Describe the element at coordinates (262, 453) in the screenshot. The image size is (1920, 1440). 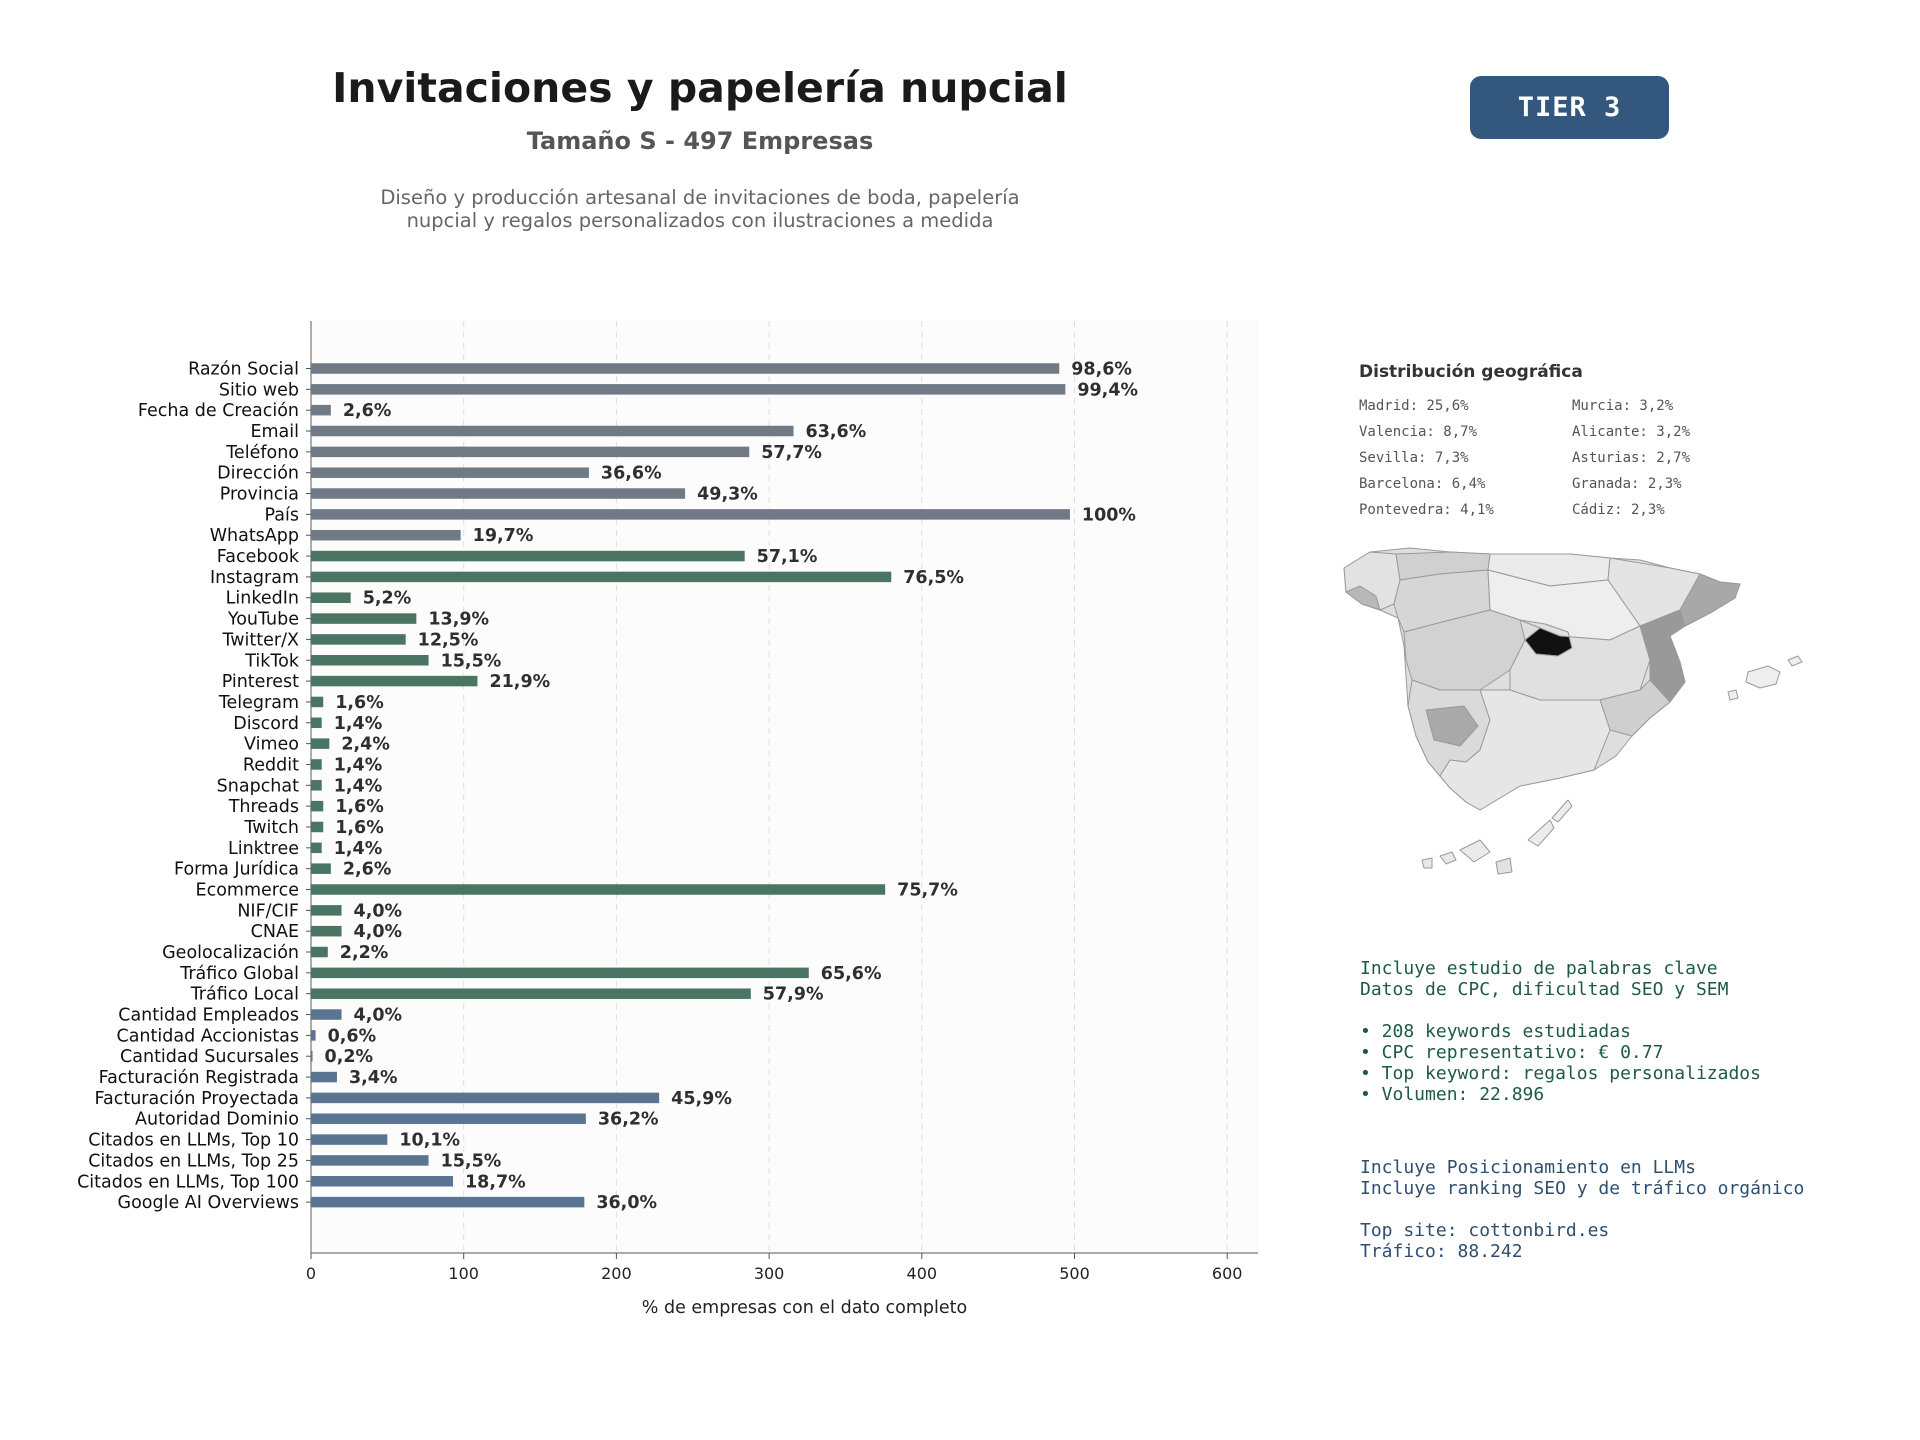
I see `y-tick-label: Teléfono` at that location.